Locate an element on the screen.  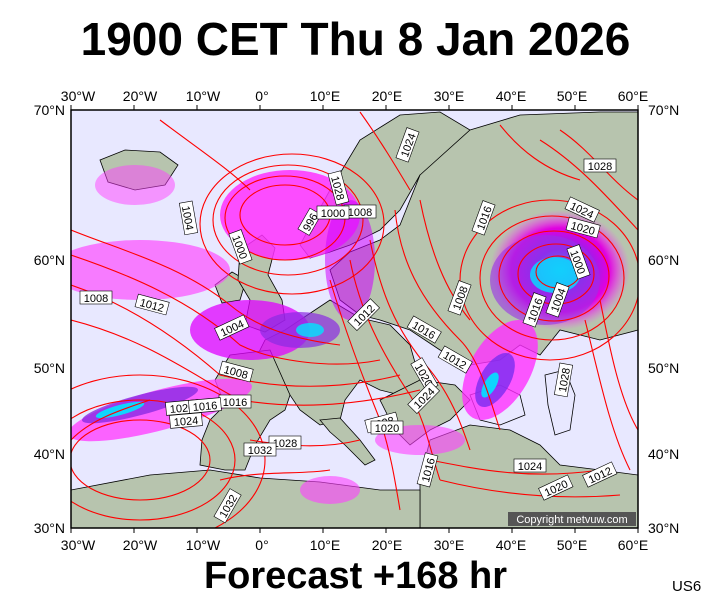
forecast-label: Forecast +168 hr is located at coordinates (355, 576).